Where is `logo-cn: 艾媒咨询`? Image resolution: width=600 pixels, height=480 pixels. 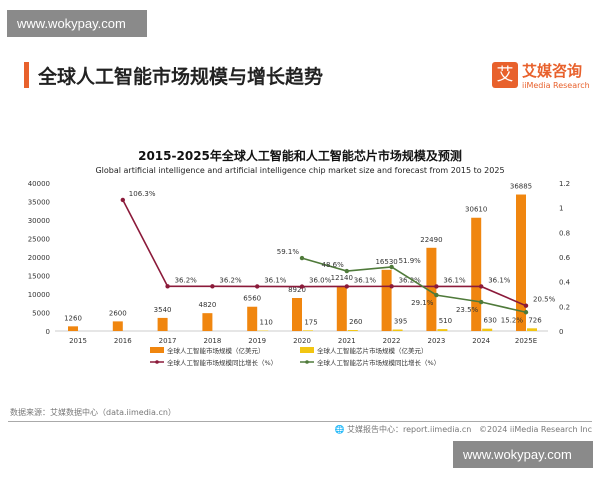
logo-cn: 艾媒咨询 is located at coordinates (552, 71).